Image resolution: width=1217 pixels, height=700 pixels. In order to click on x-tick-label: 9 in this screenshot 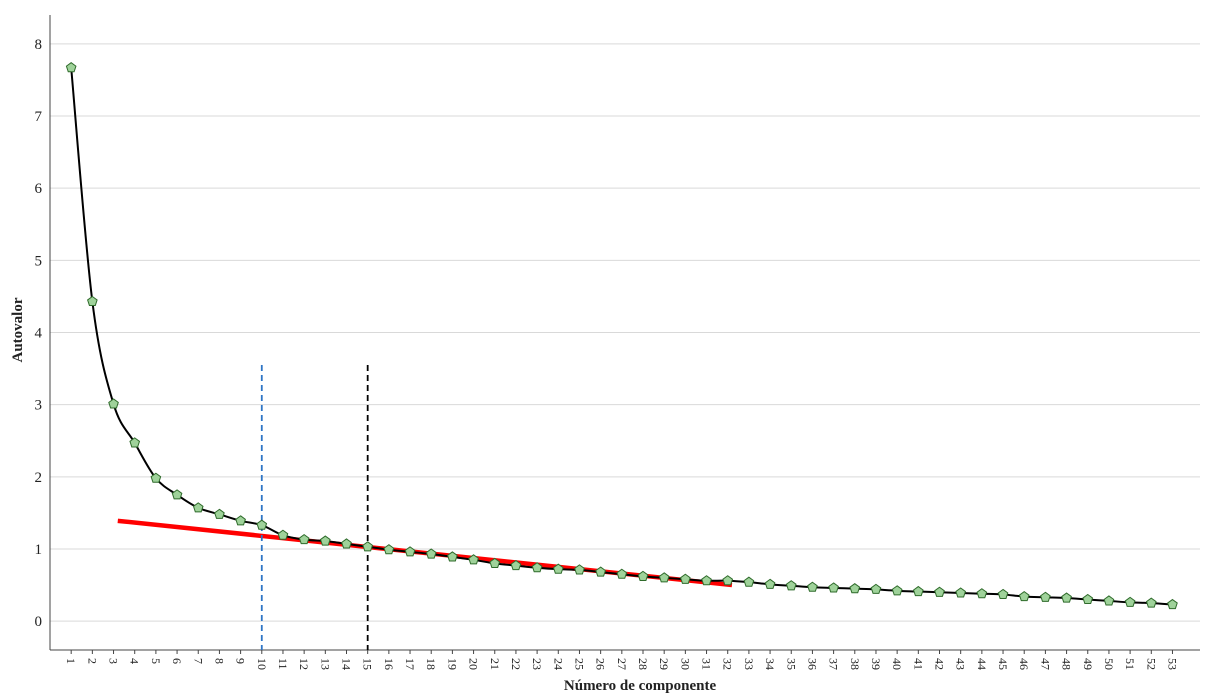, I will do `click(241, 661)`.